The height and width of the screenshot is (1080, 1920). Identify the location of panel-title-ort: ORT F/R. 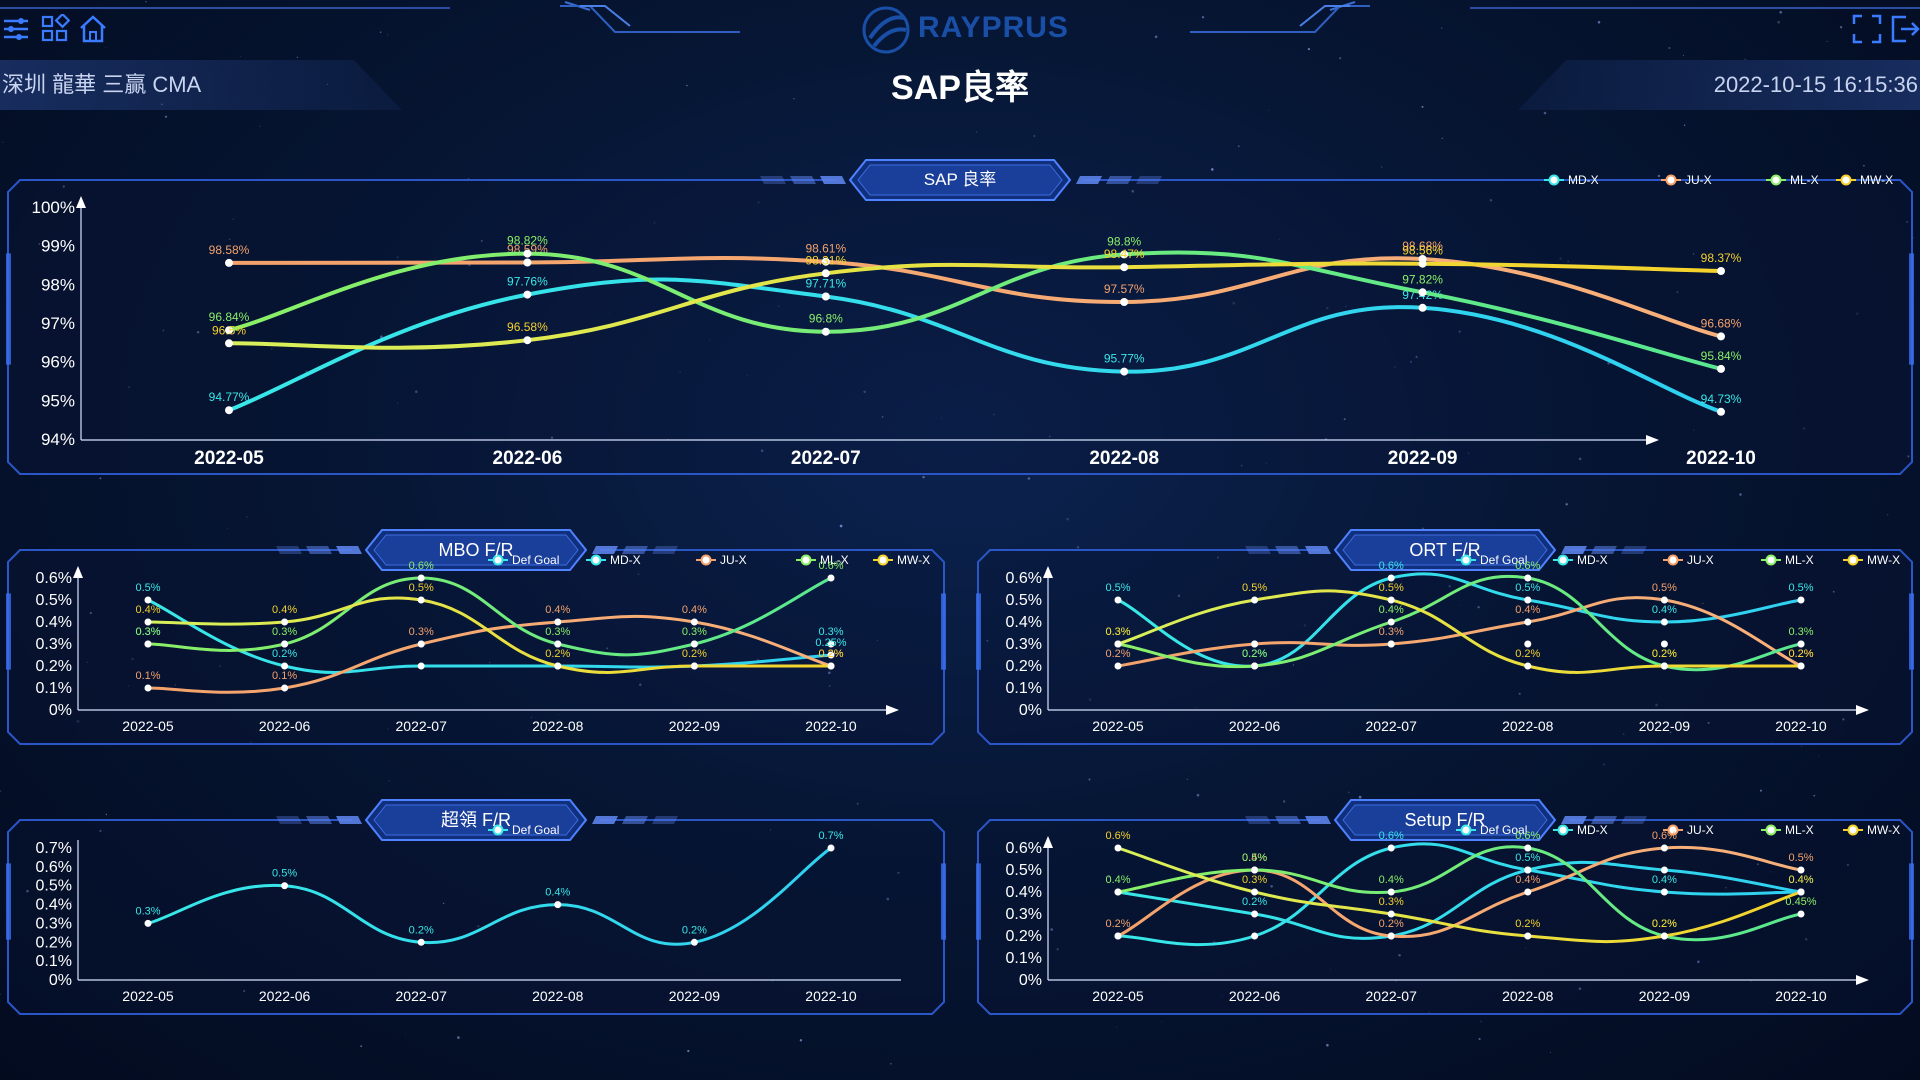
(1445, 550).